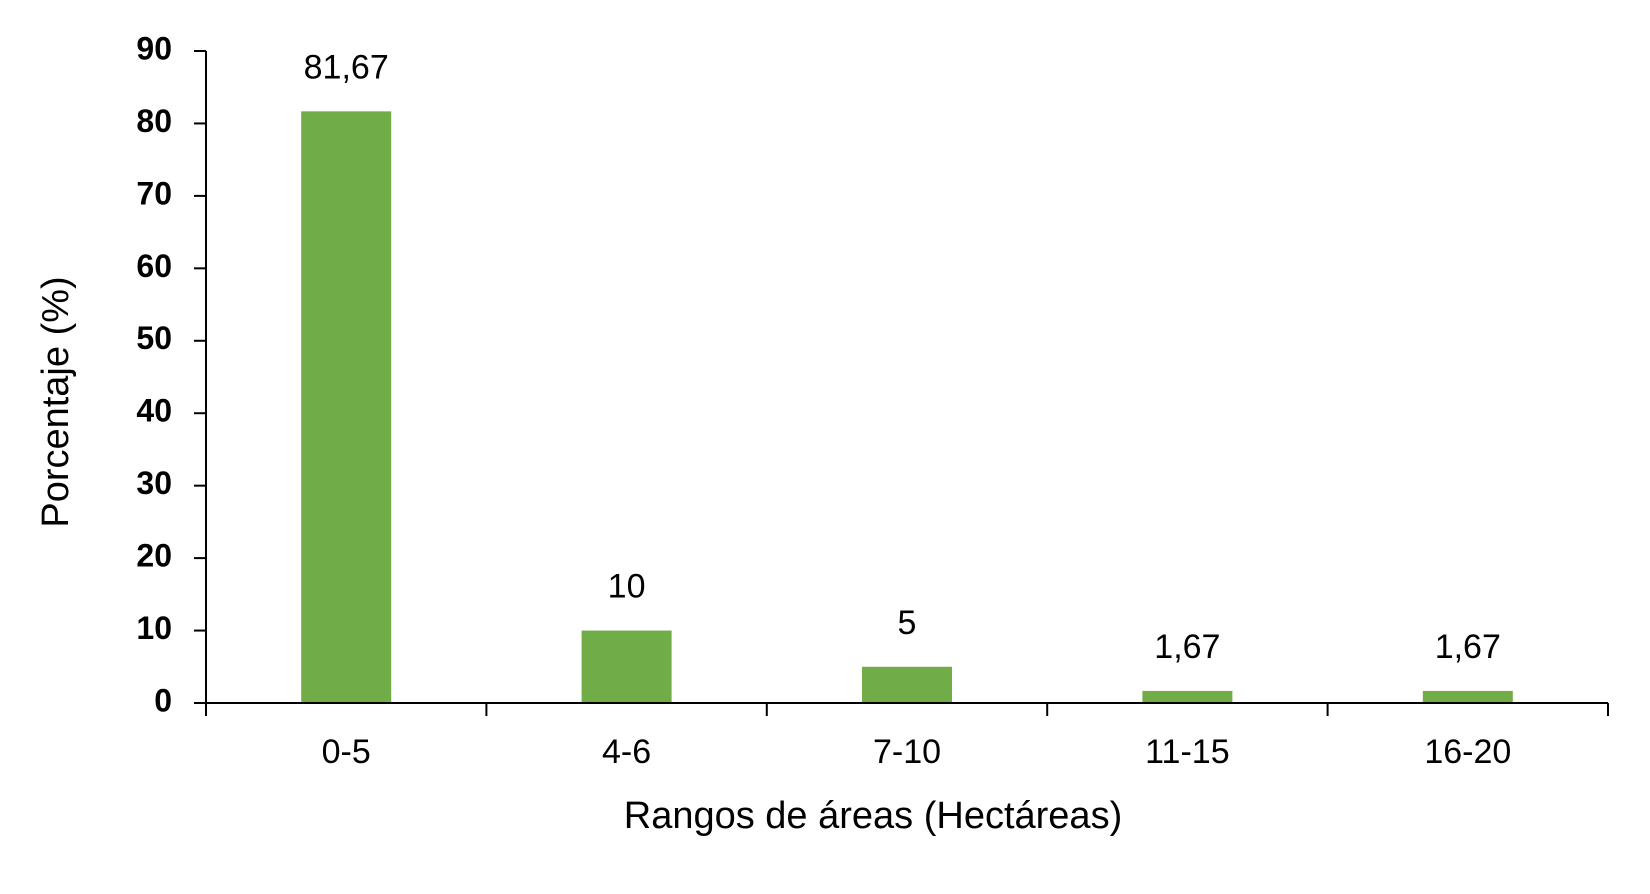  What do you see at coordinates (154, 121) in the screenshot?
I see `y-tick-label: 80` at bounding box center [154, 121].